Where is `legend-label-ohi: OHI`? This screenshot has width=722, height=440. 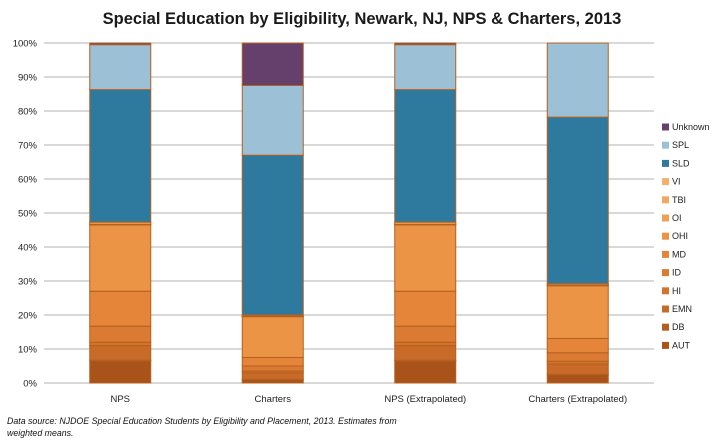 legend-label-ohi: OHI is located at coordinates (680, 236).